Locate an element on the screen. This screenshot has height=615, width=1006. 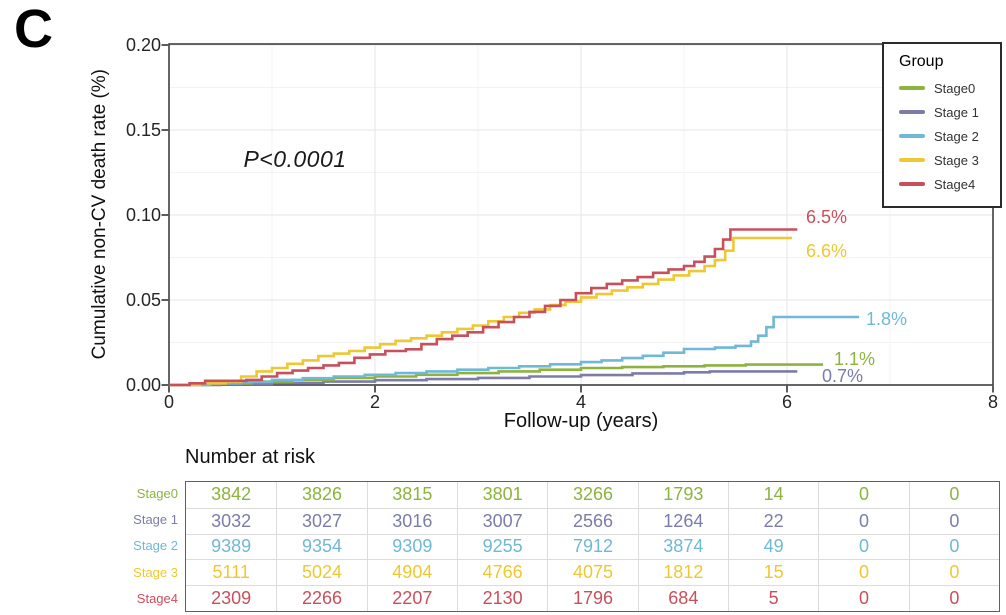
risk-cell: 3027 is located at coordinates (321, 520).